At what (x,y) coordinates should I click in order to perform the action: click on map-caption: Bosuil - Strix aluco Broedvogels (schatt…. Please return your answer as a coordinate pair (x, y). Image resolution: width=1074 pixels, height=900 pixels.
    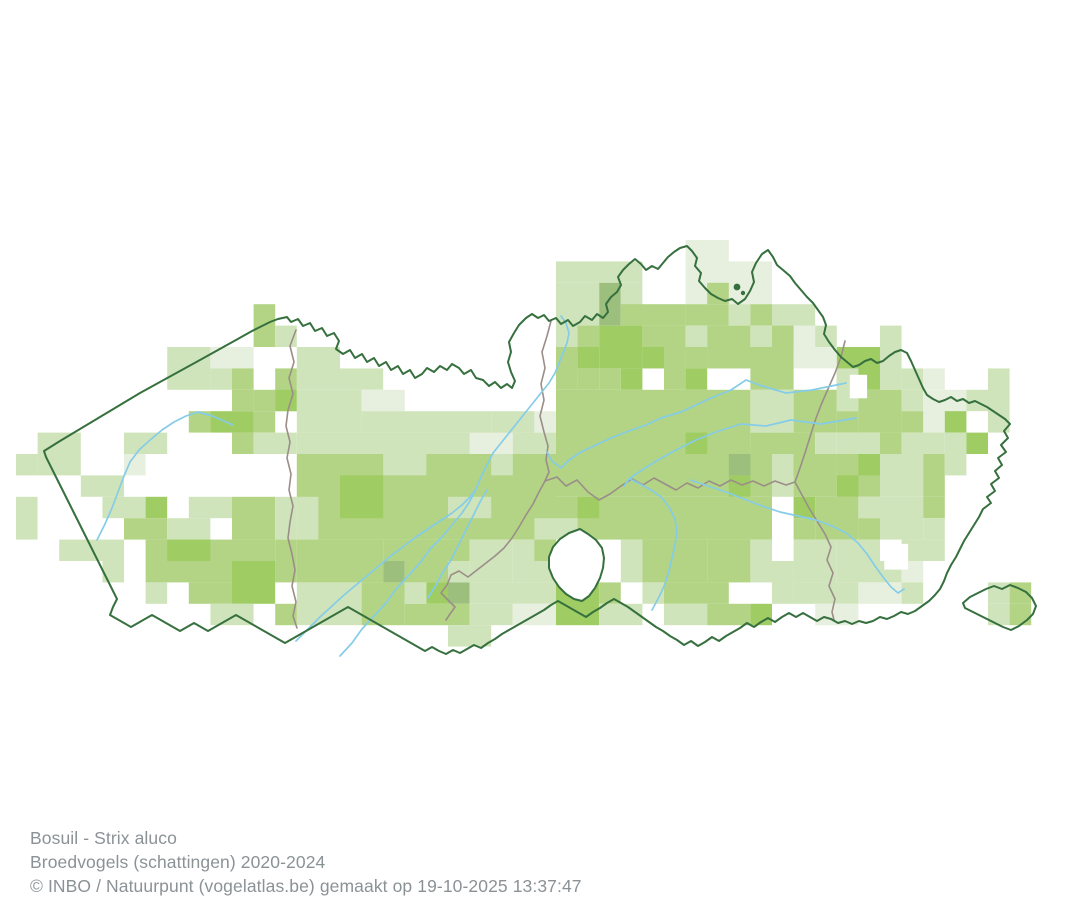
    Looking at the image, I should click on (306, 862).